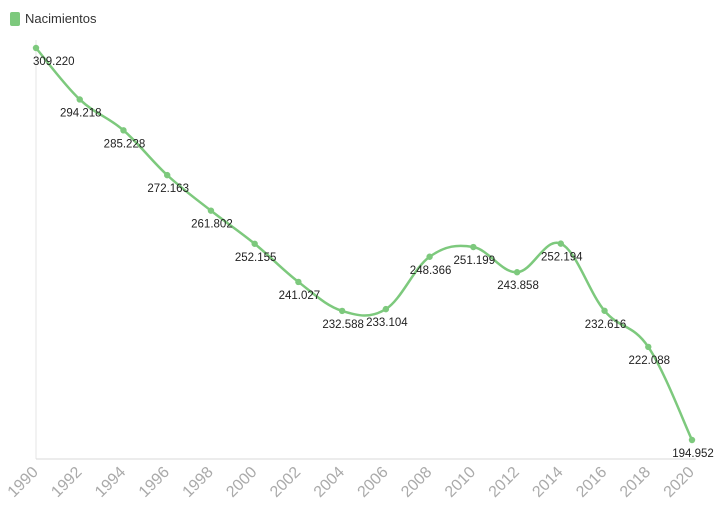  What do you see at coordinates (329, 482) in the screenshot?
I see `x-tick-label: 2004` at bounding box center [329, 482].